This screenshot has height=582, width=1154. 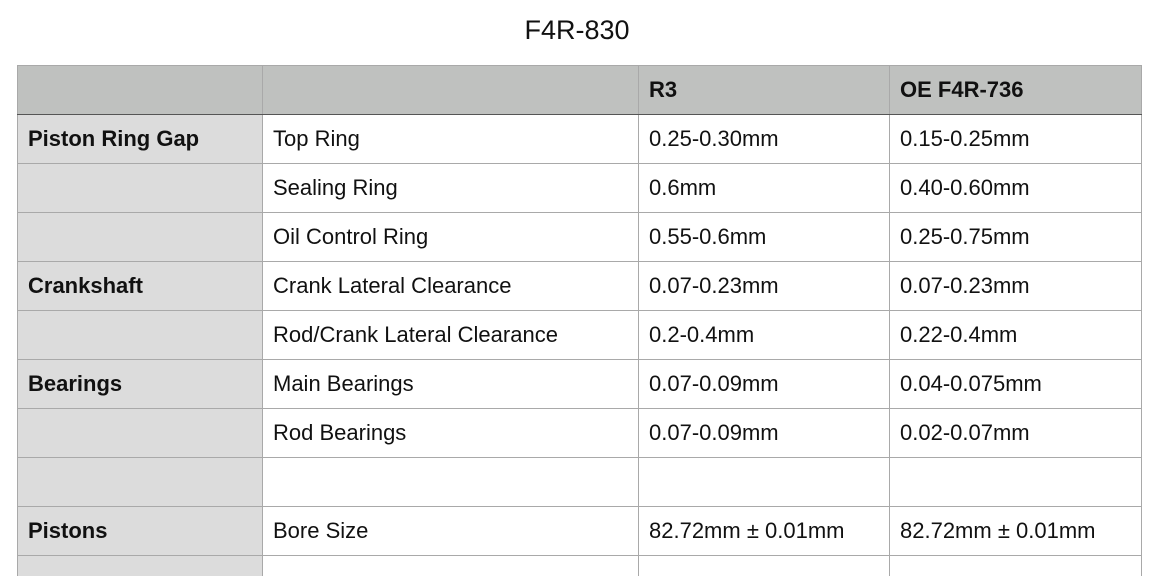 What do you see at coordinates (764, 237) in the screenshot?
I see `r3-value-cell: 0.55-0.6mm` at bounding box center [764, 237].